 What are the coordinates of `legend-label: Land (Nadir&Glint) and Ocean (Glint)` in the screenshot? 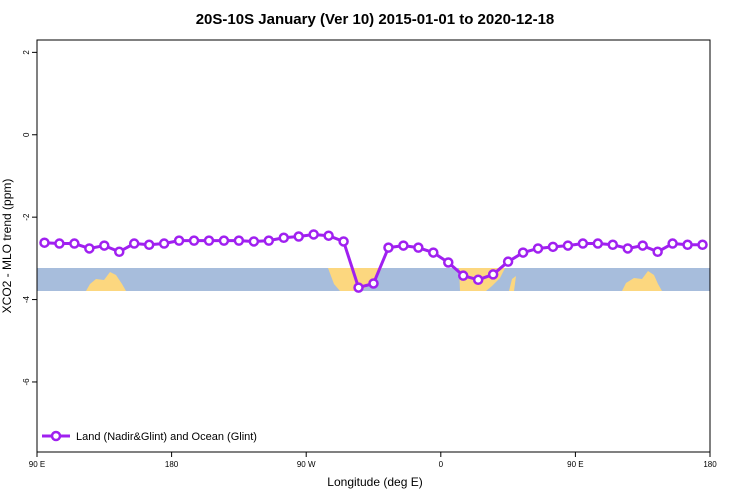 It's located at (166, 437).